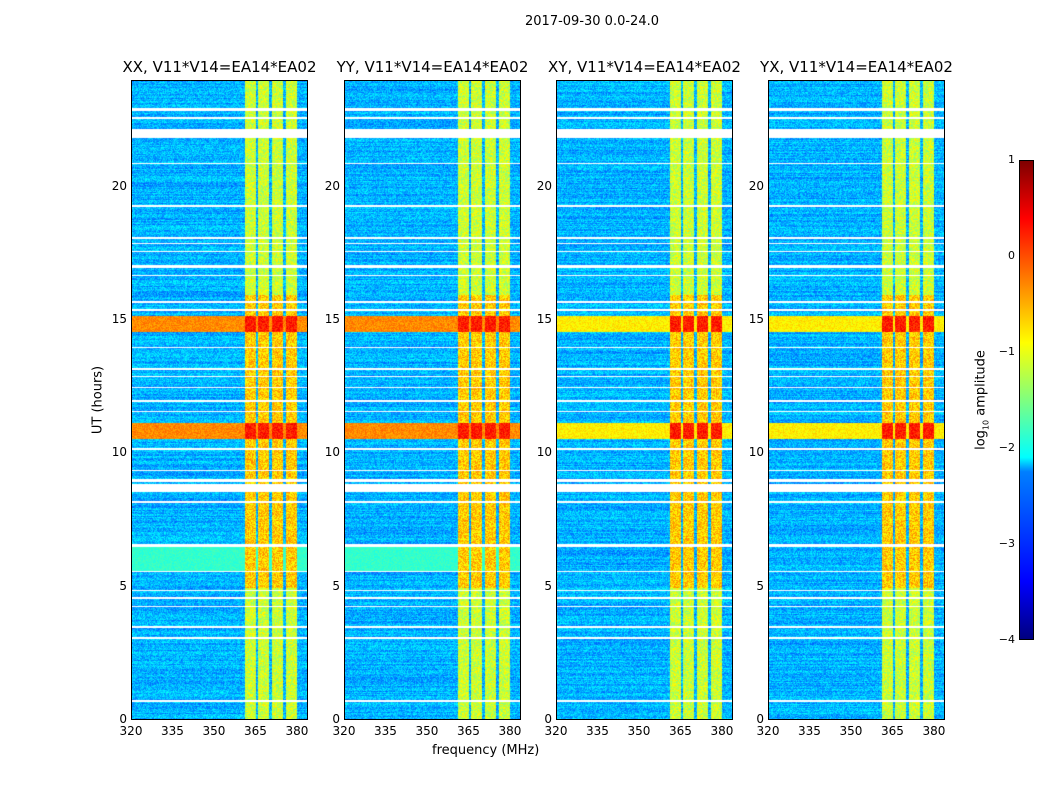 Image resolution: width=1050 pixels, height=800 pixels. Describe the element at coordinates (592, 21) in the screenshot. I see `figure-title: 2017-09-30 0.0-24.0` at that location.